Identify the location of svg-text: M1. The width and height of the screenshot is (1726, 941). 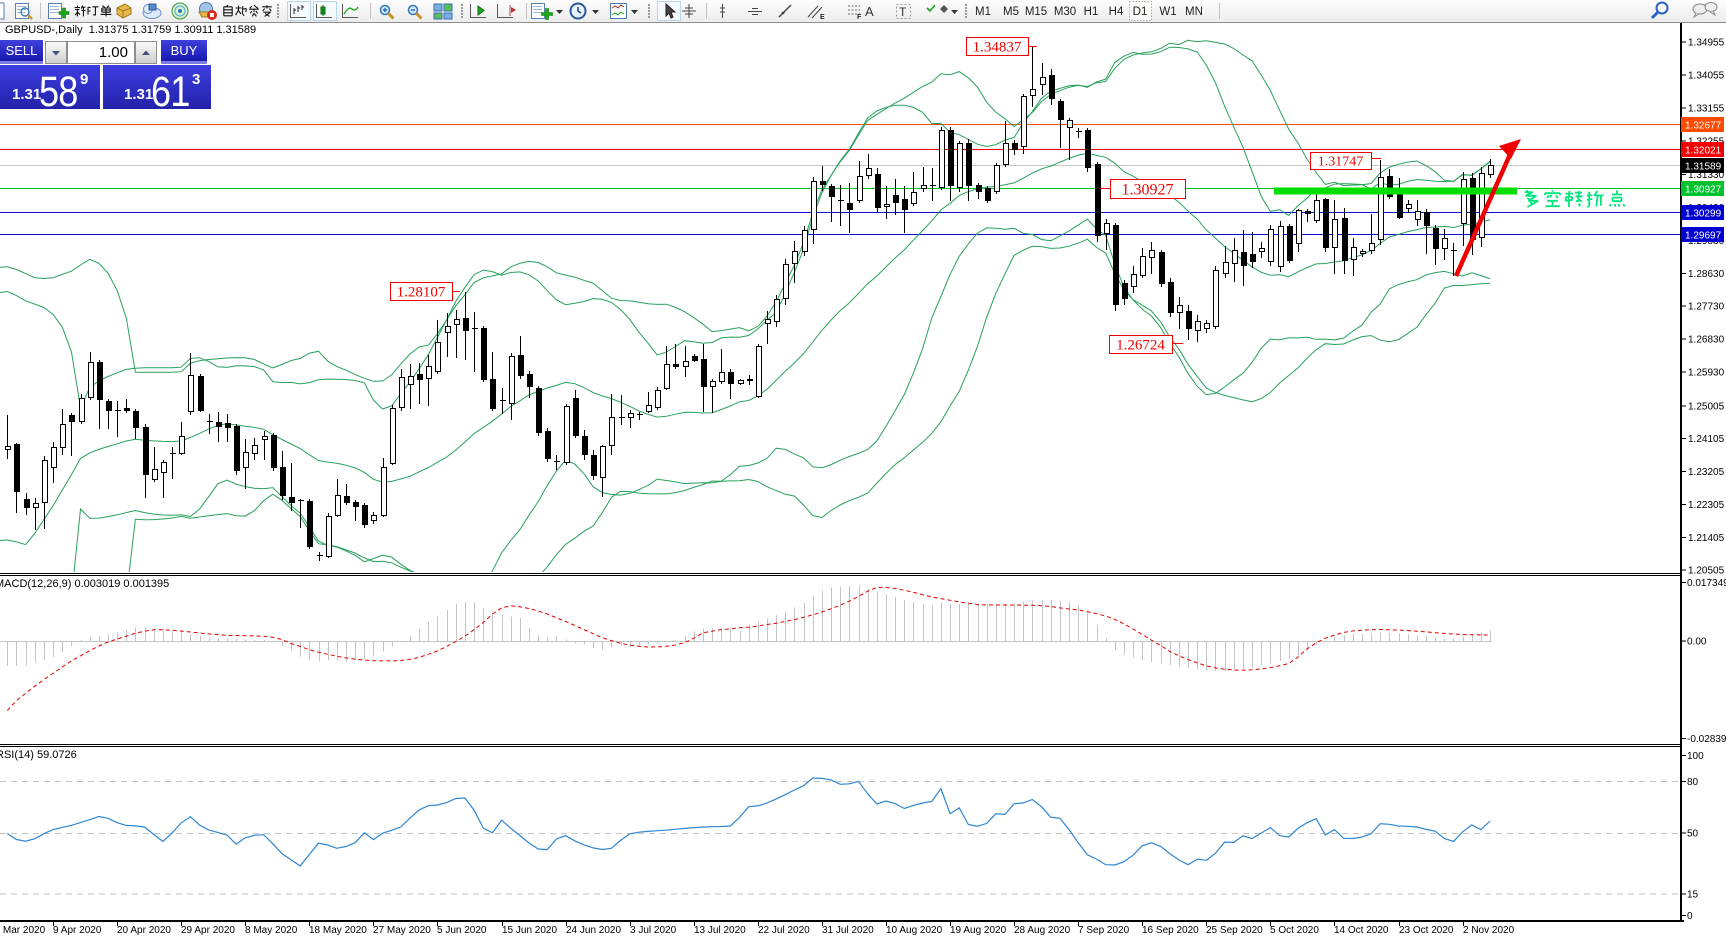
(983, 12).